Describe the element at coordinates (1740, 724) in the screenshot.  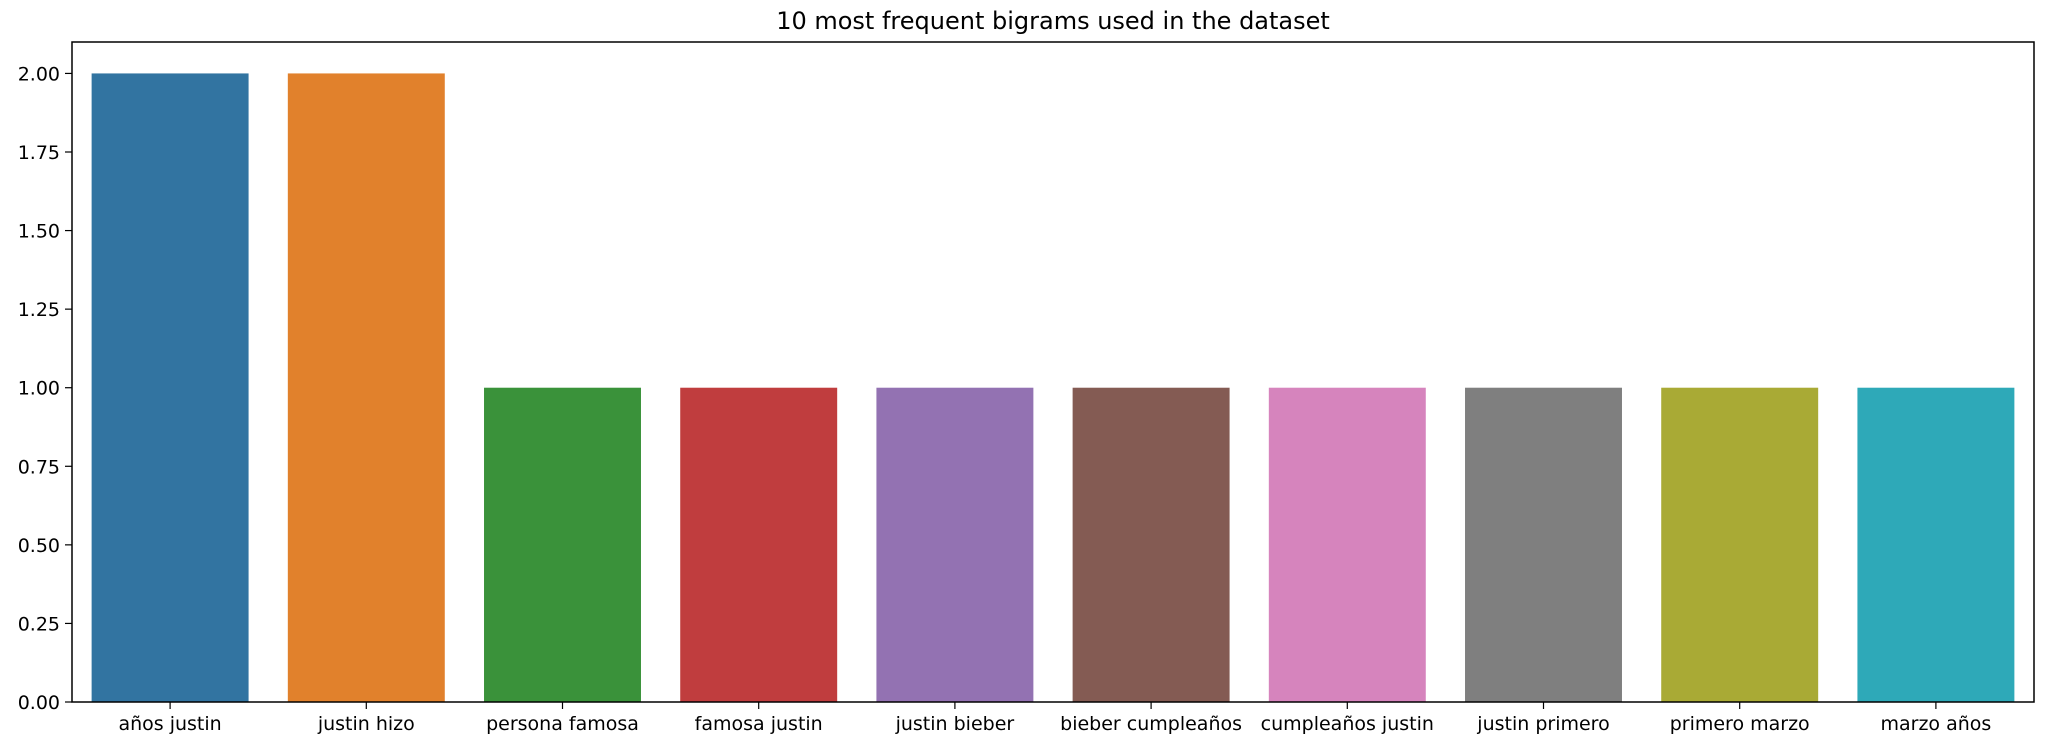
I see `x-tick-label-8: primero marzo` at that location.